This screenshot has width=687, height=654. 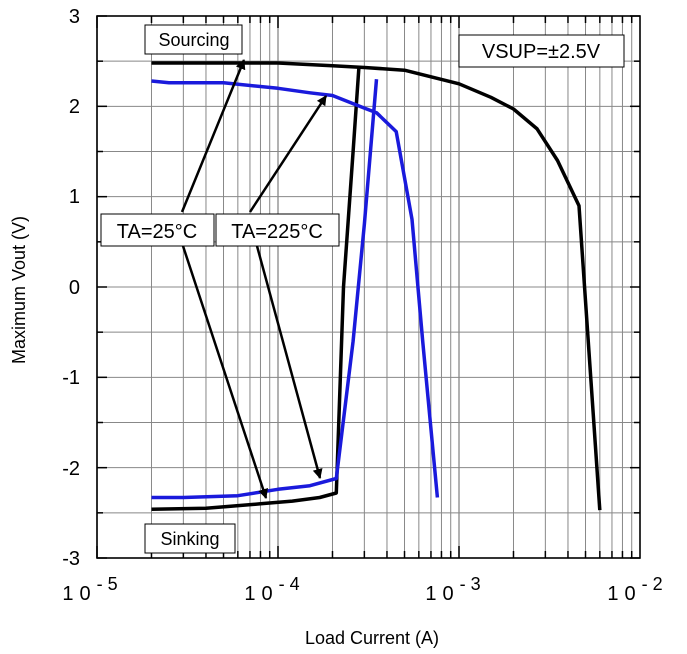 What do you see at coordinates (74, 197) in the screenshot?
I see `y-tick-label: 1` at bounding box center [74, 197].